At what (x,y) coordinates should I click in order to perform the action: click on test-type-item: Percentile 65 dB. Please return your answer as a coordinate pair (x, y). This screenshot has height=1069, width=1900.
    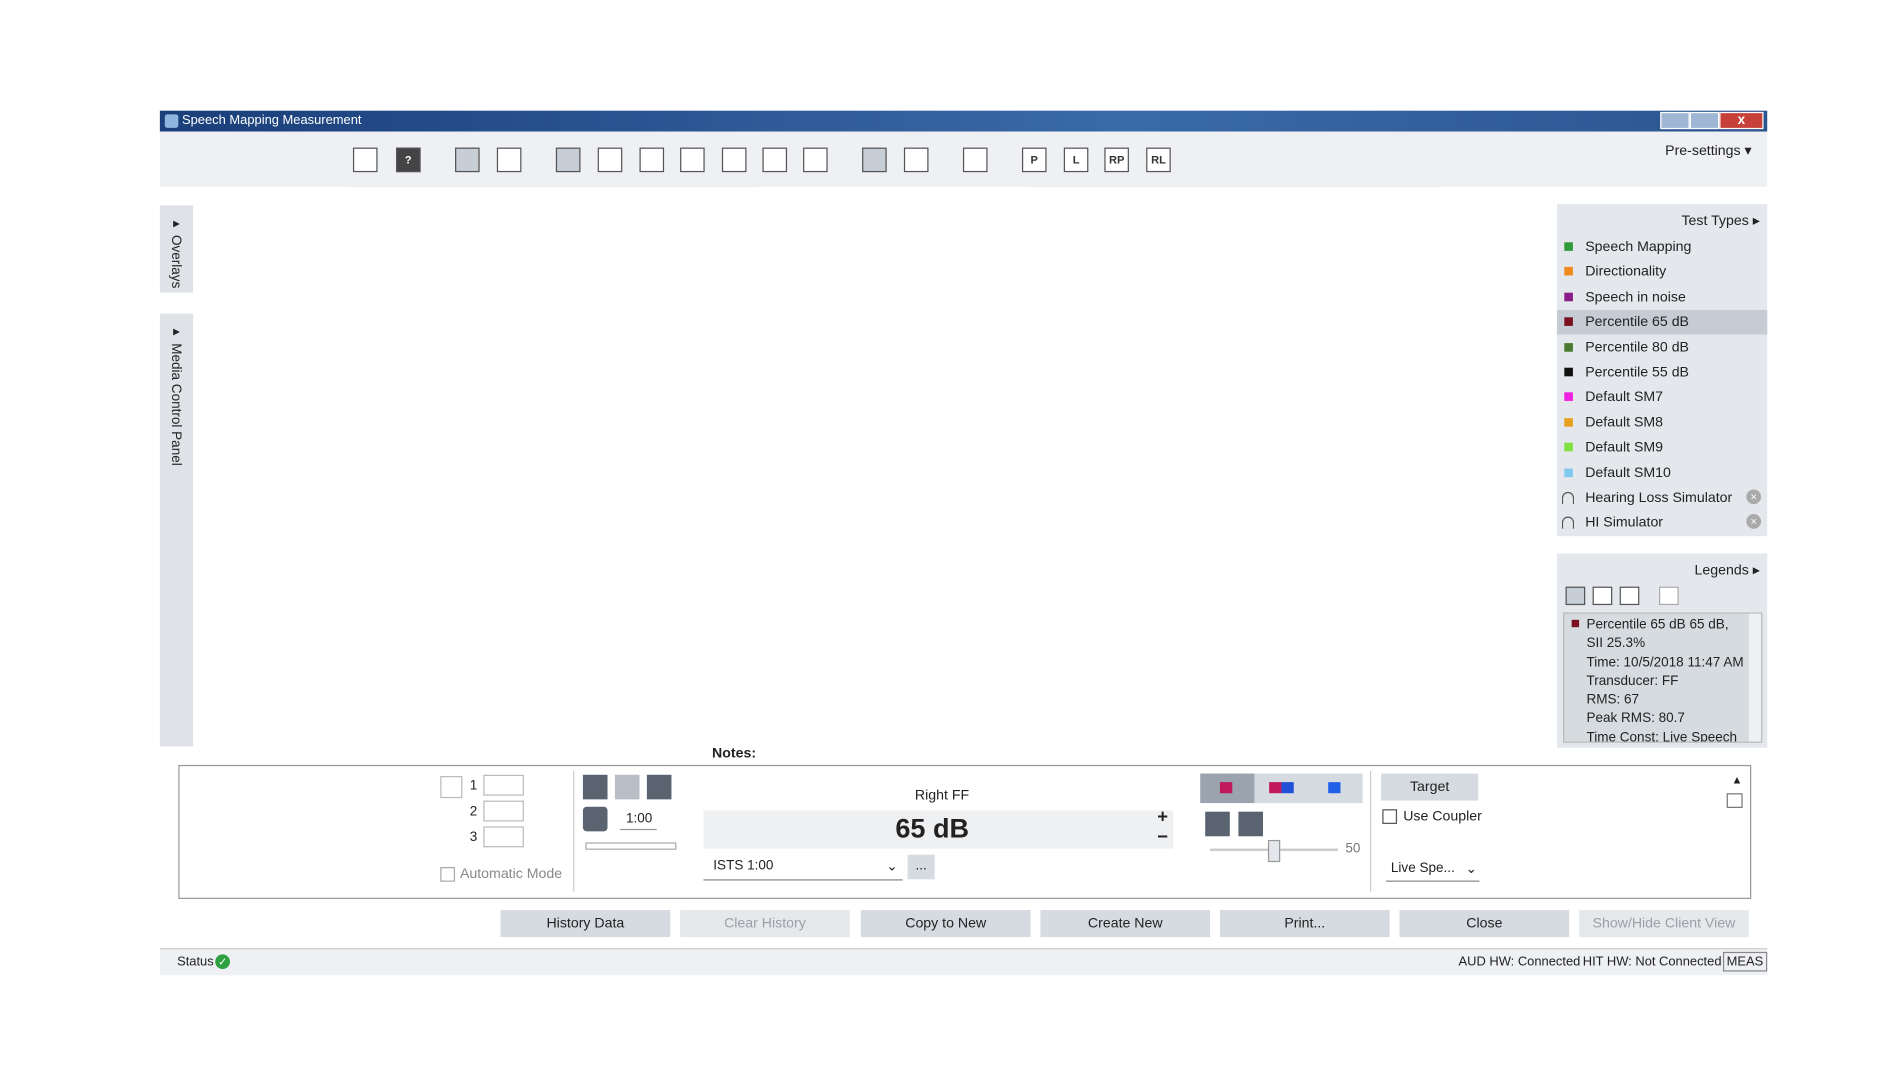
    Looking at the image, I should click on (1662, 322).